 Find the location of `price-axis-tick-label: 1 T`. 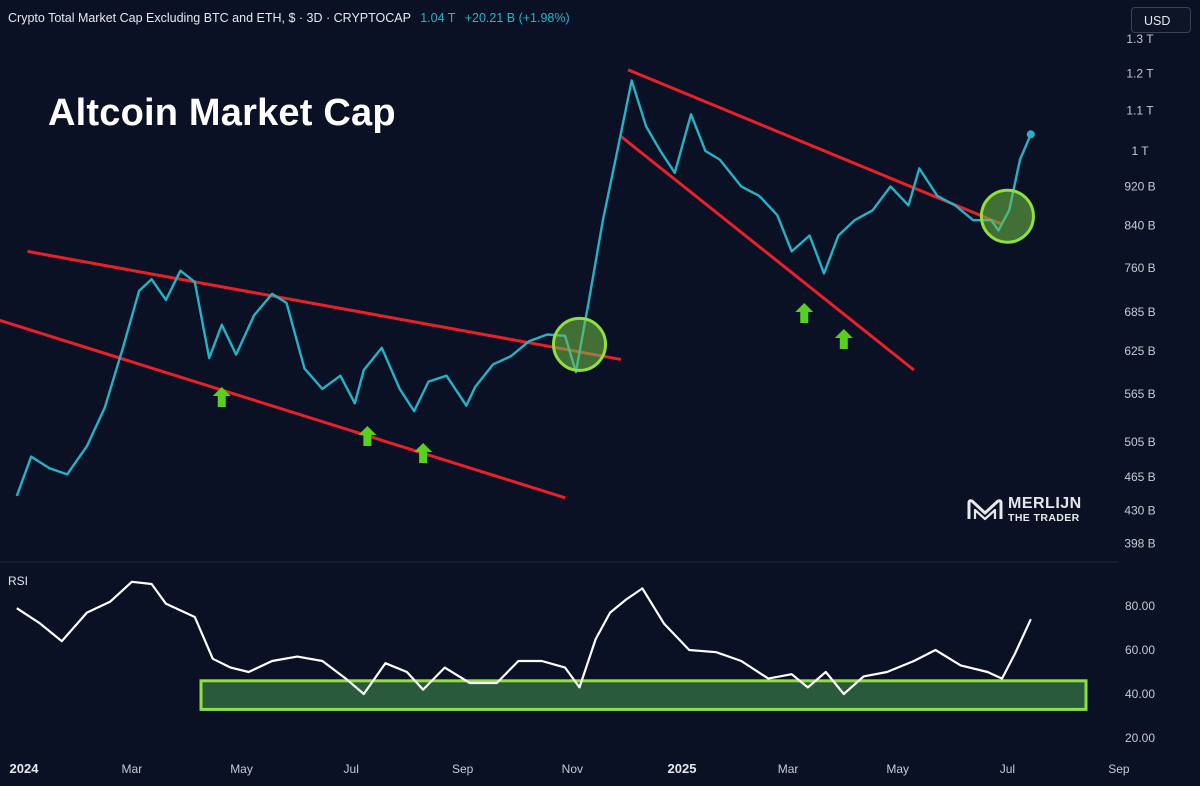

price-axis-tick-label: 1 T is located at coordinates (1140, 151).